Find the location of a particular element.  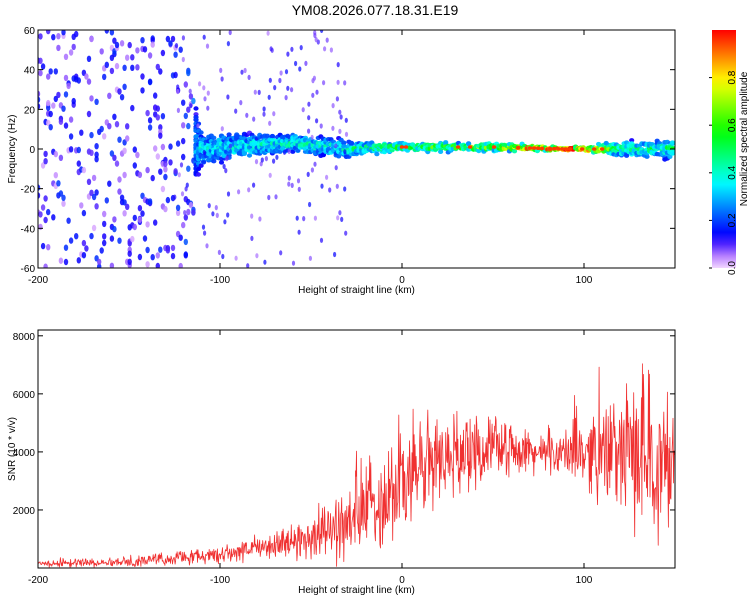

colorbar-label: Normalized spectral amplitude is located at coordinates (744, 138).